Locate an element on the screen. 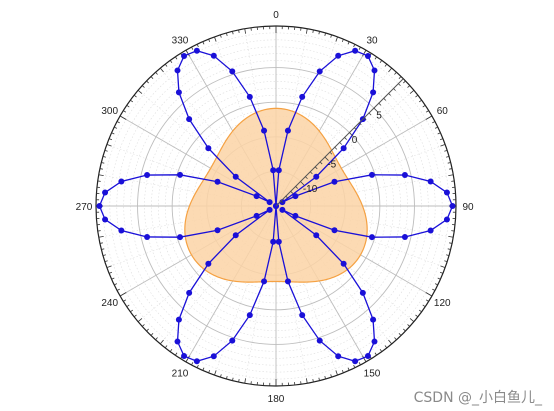  radial-tick-label: 5 is located at coordinates (379, 115).